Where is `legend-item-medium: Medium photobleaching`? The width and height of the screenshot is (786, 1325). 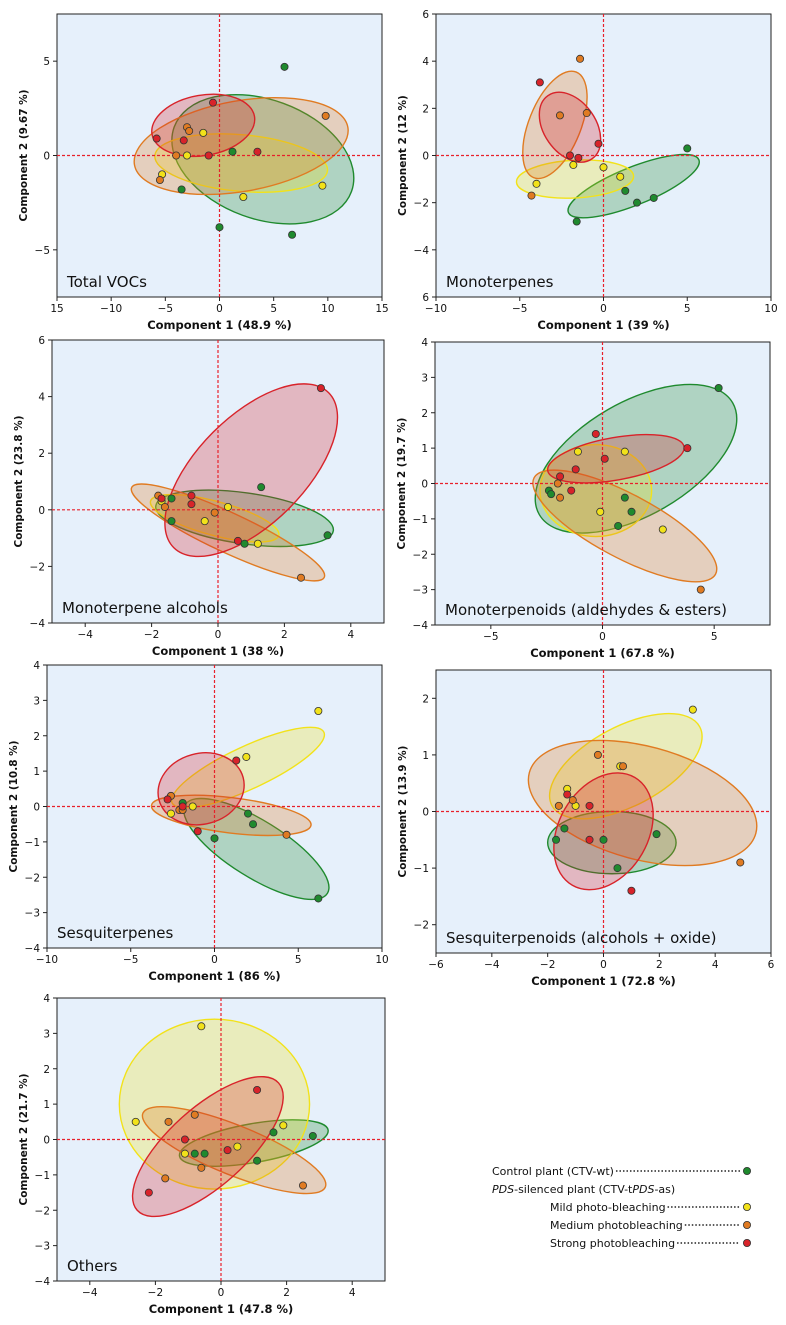 legend-item-medium: Medium photobleaching is located at coordinates (651, 1225).